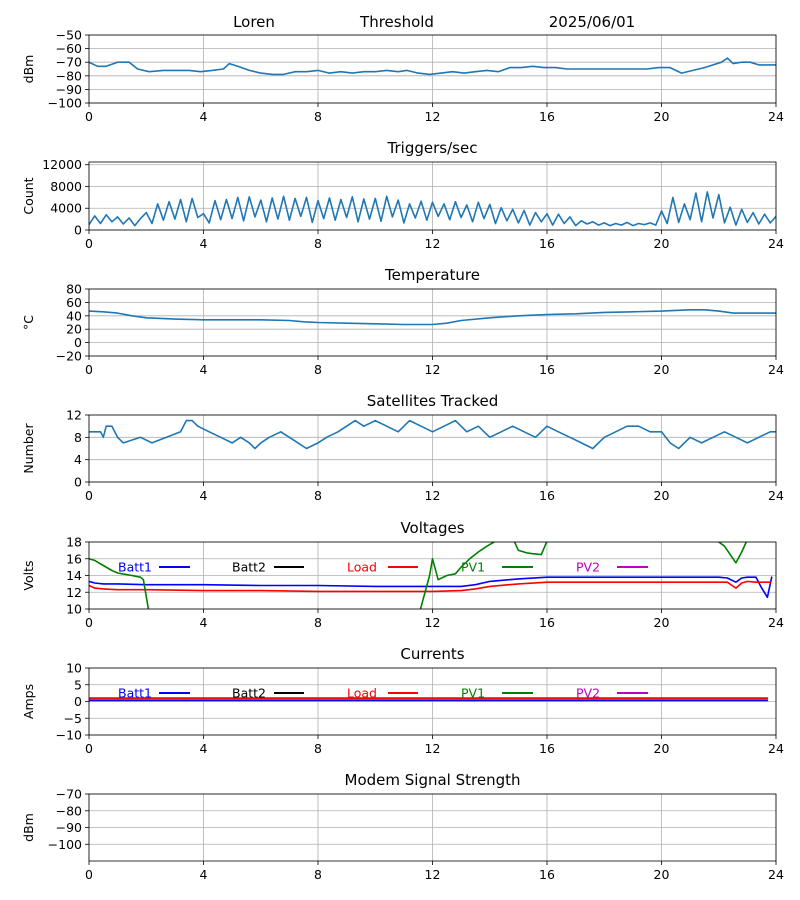 The image size is (800, 900). I want to click on y-tick-label: −5, so click(73, 718).